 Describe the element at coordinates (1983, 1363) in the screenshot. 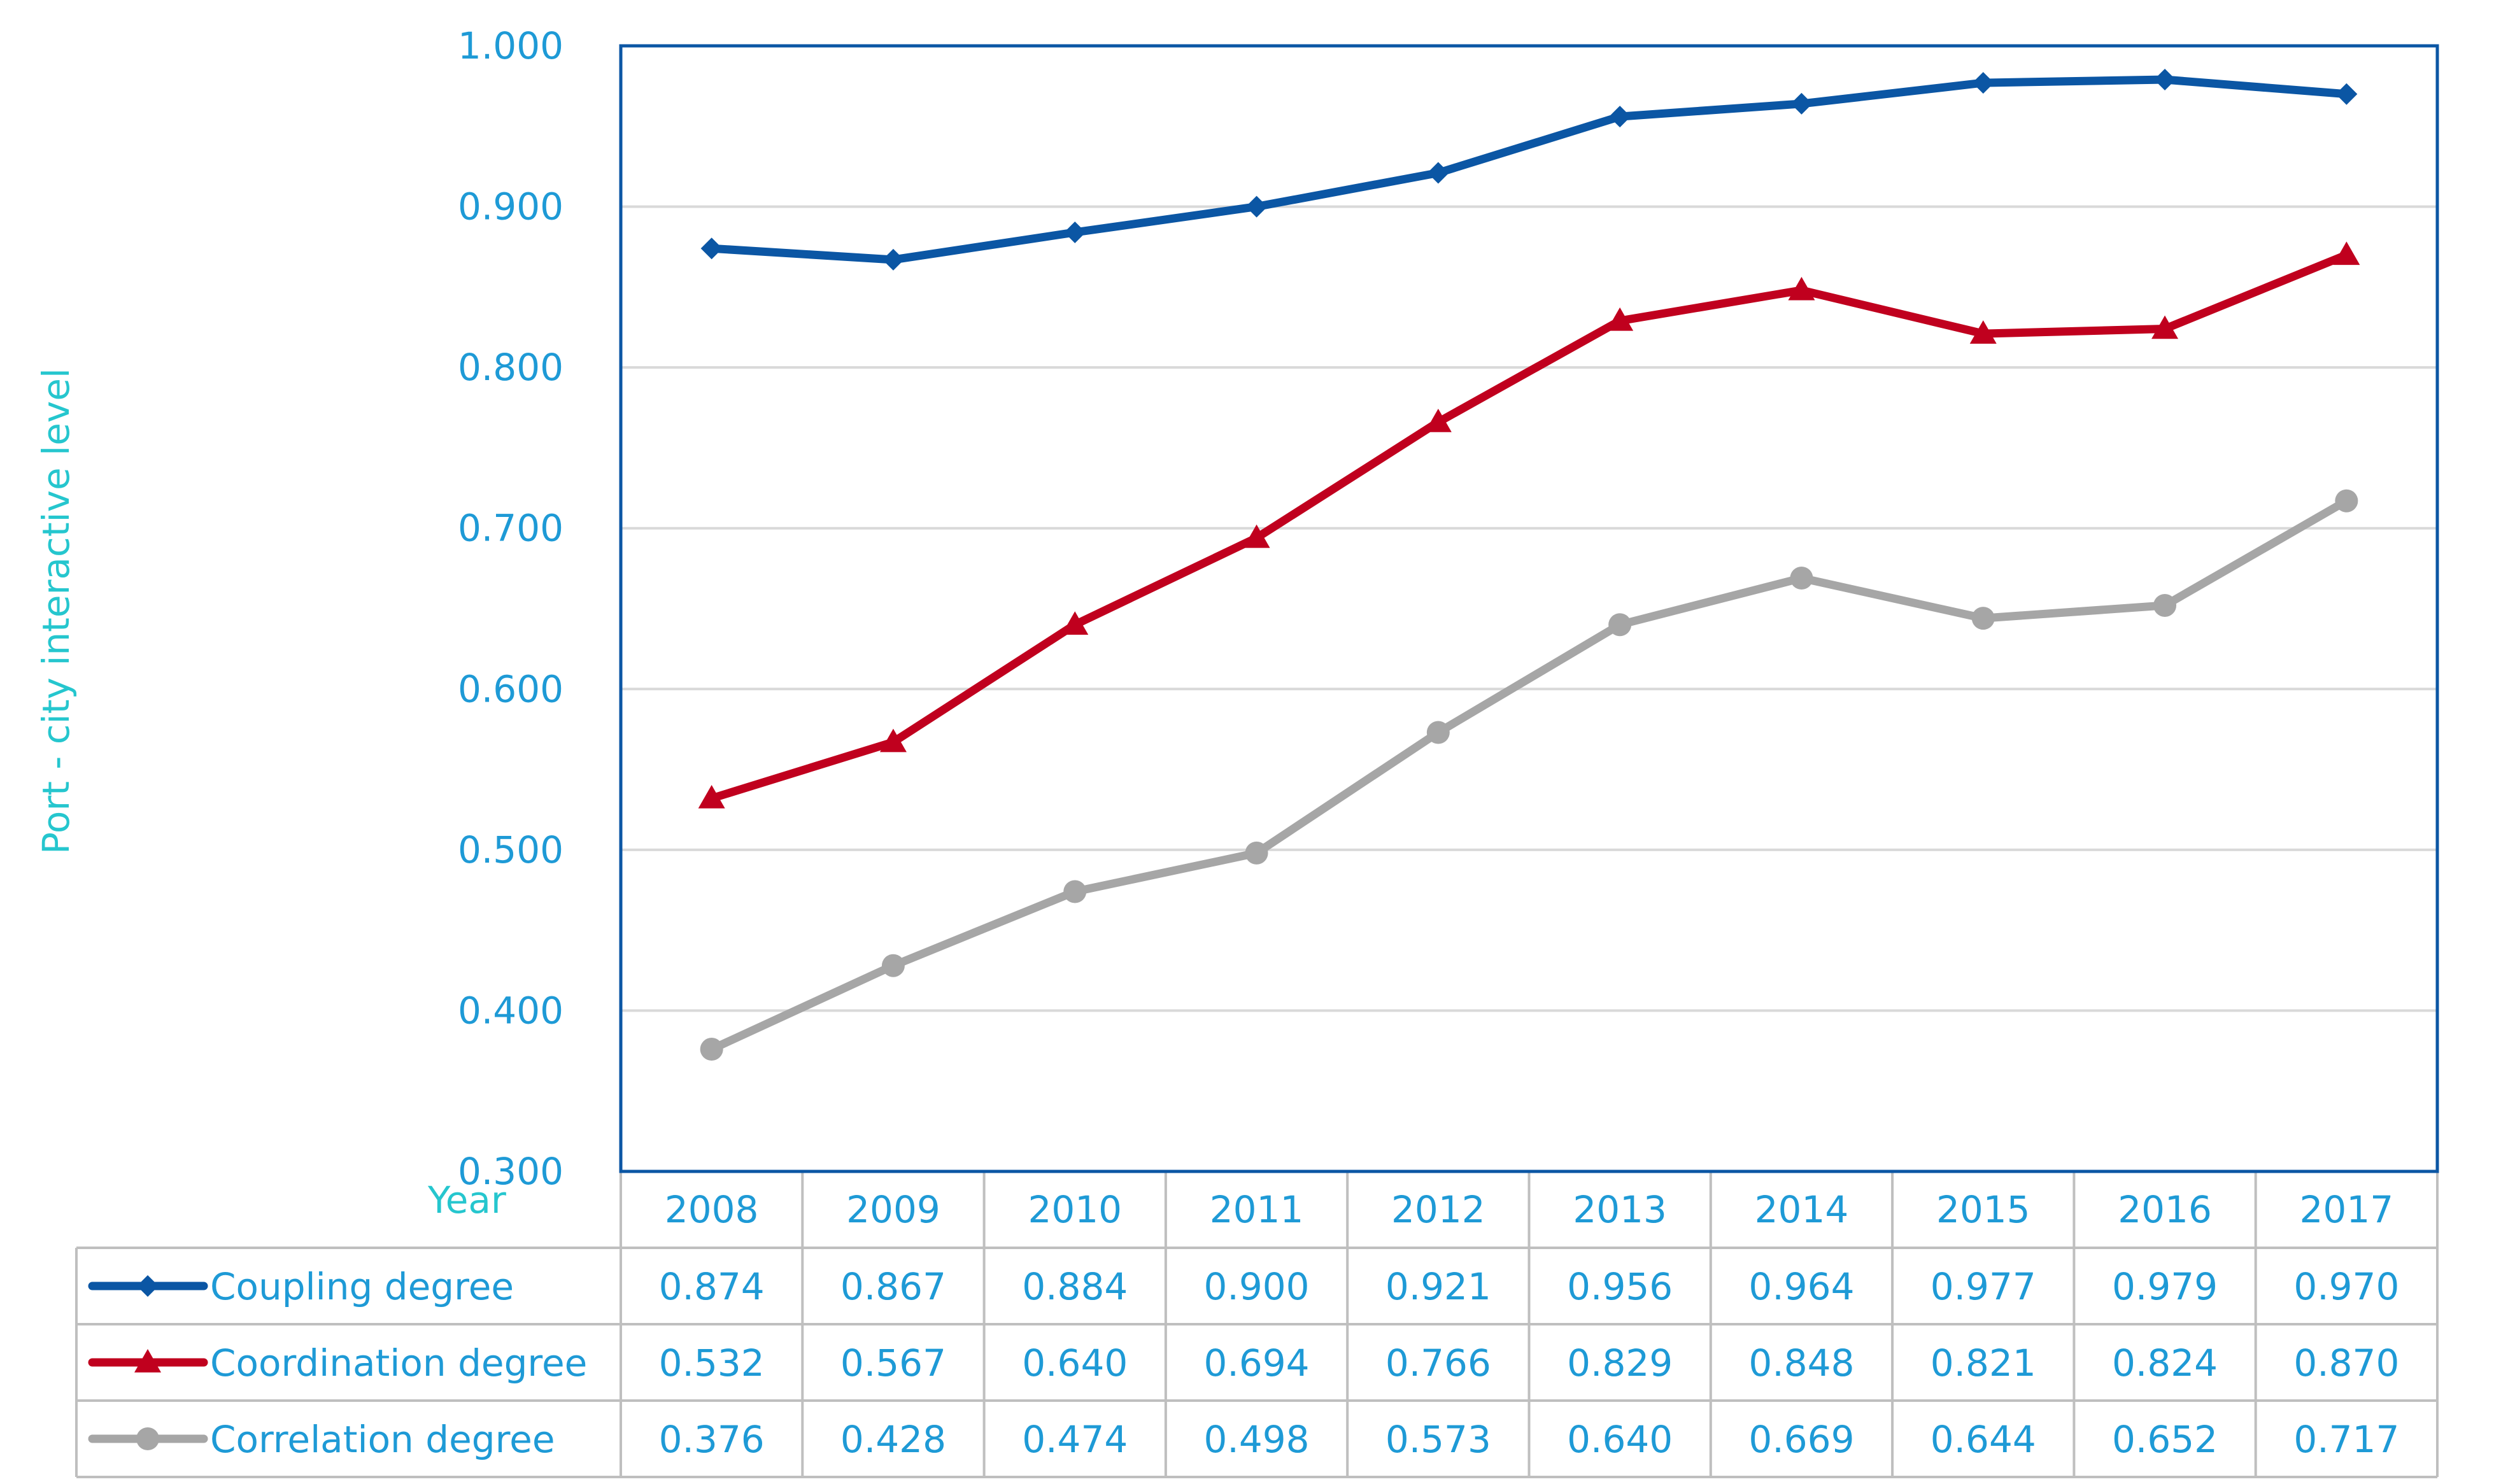

I see `data-table-value: 0.821` at that location.